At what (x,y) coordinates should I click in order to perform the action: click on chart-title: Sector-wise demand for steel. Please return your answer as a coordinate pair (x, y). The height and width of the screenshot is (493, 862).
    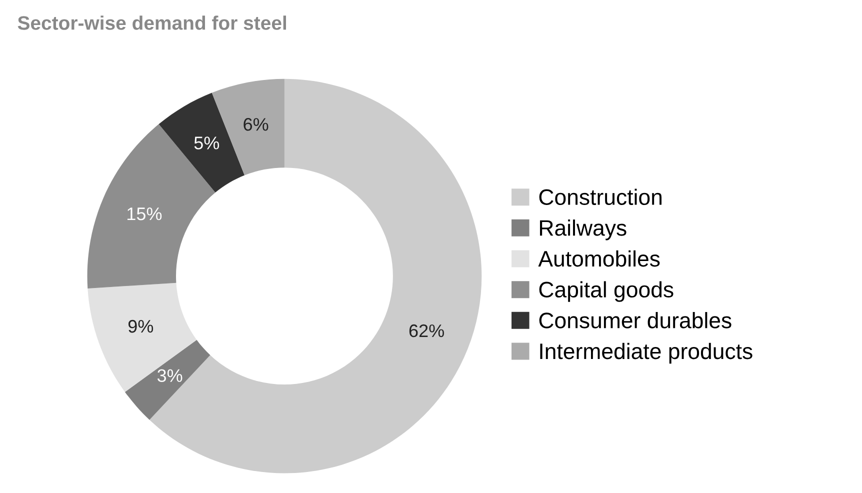
    Looking at the image, I should click on (152, 23).